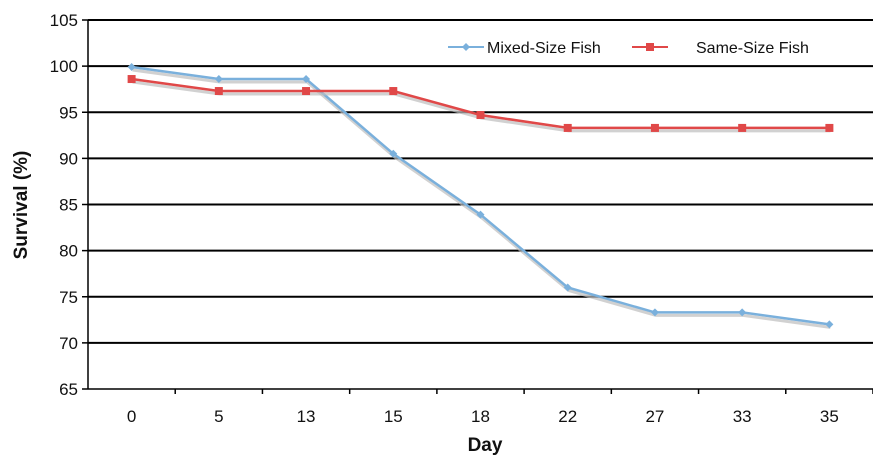 The image size is (873, 456). I want to click on ytick-label-95: 95, so click(68, 112).